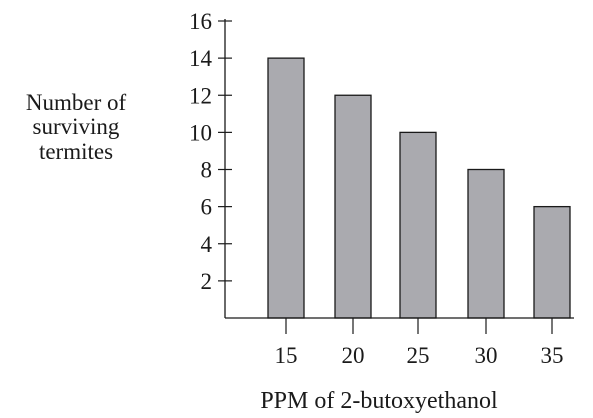  What do you see at coordinates (207, 281) in the screenshot?
I see `y-tick-label-2: 2` at bounding box center [207, 281].